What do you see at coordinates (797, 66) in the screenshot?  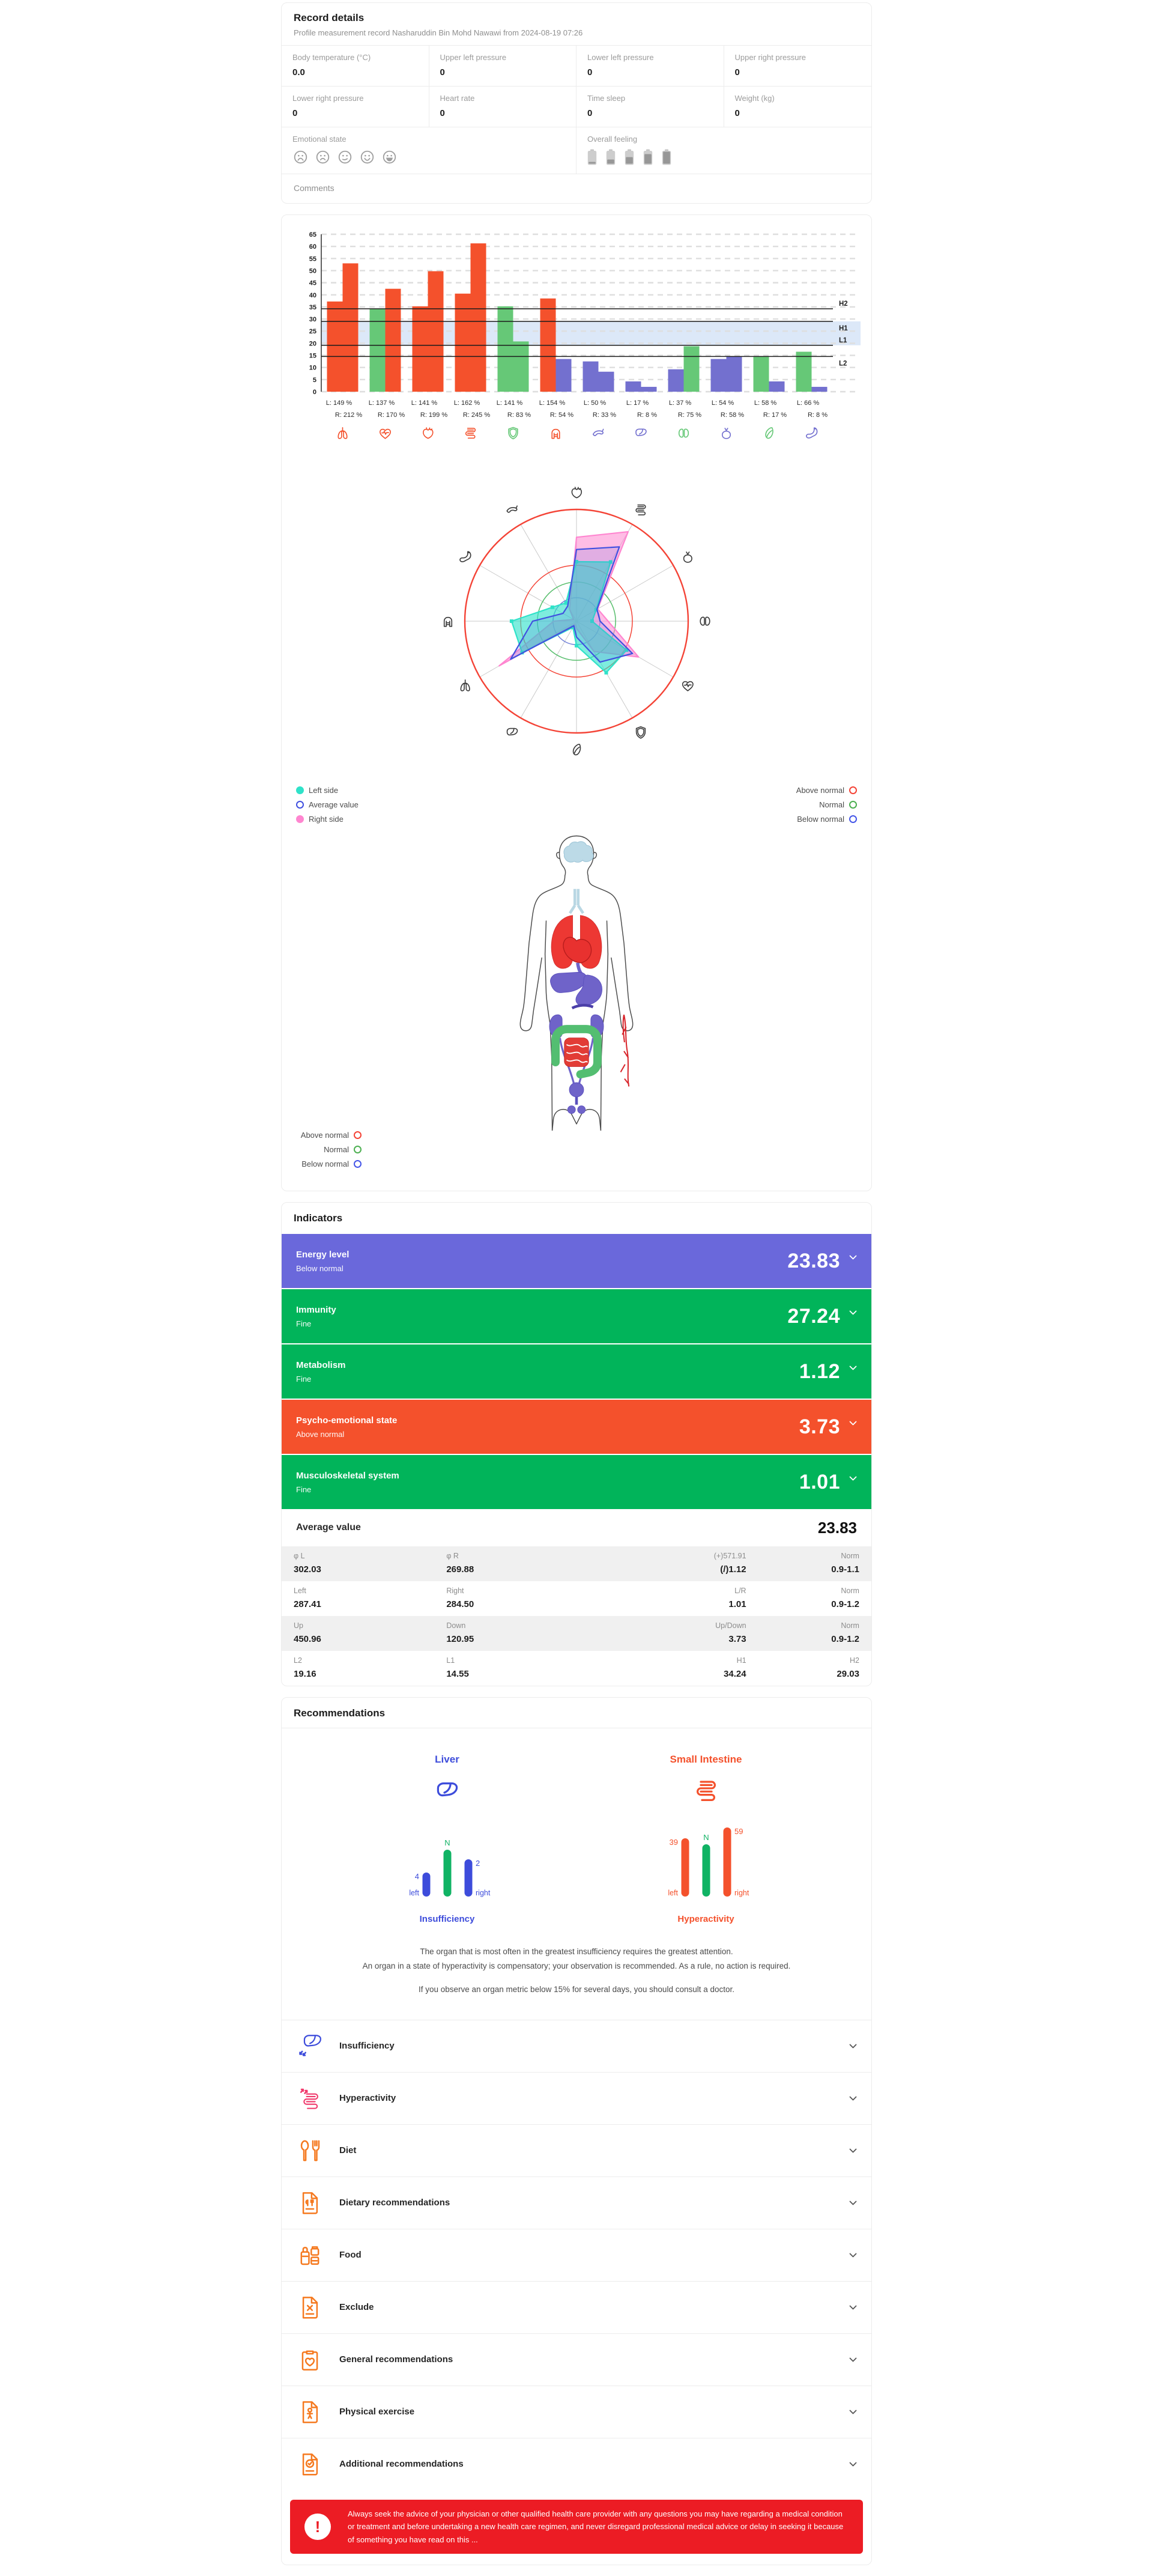 I see `record-field: Upper right pressure 0` at bounding box center [797, 66].